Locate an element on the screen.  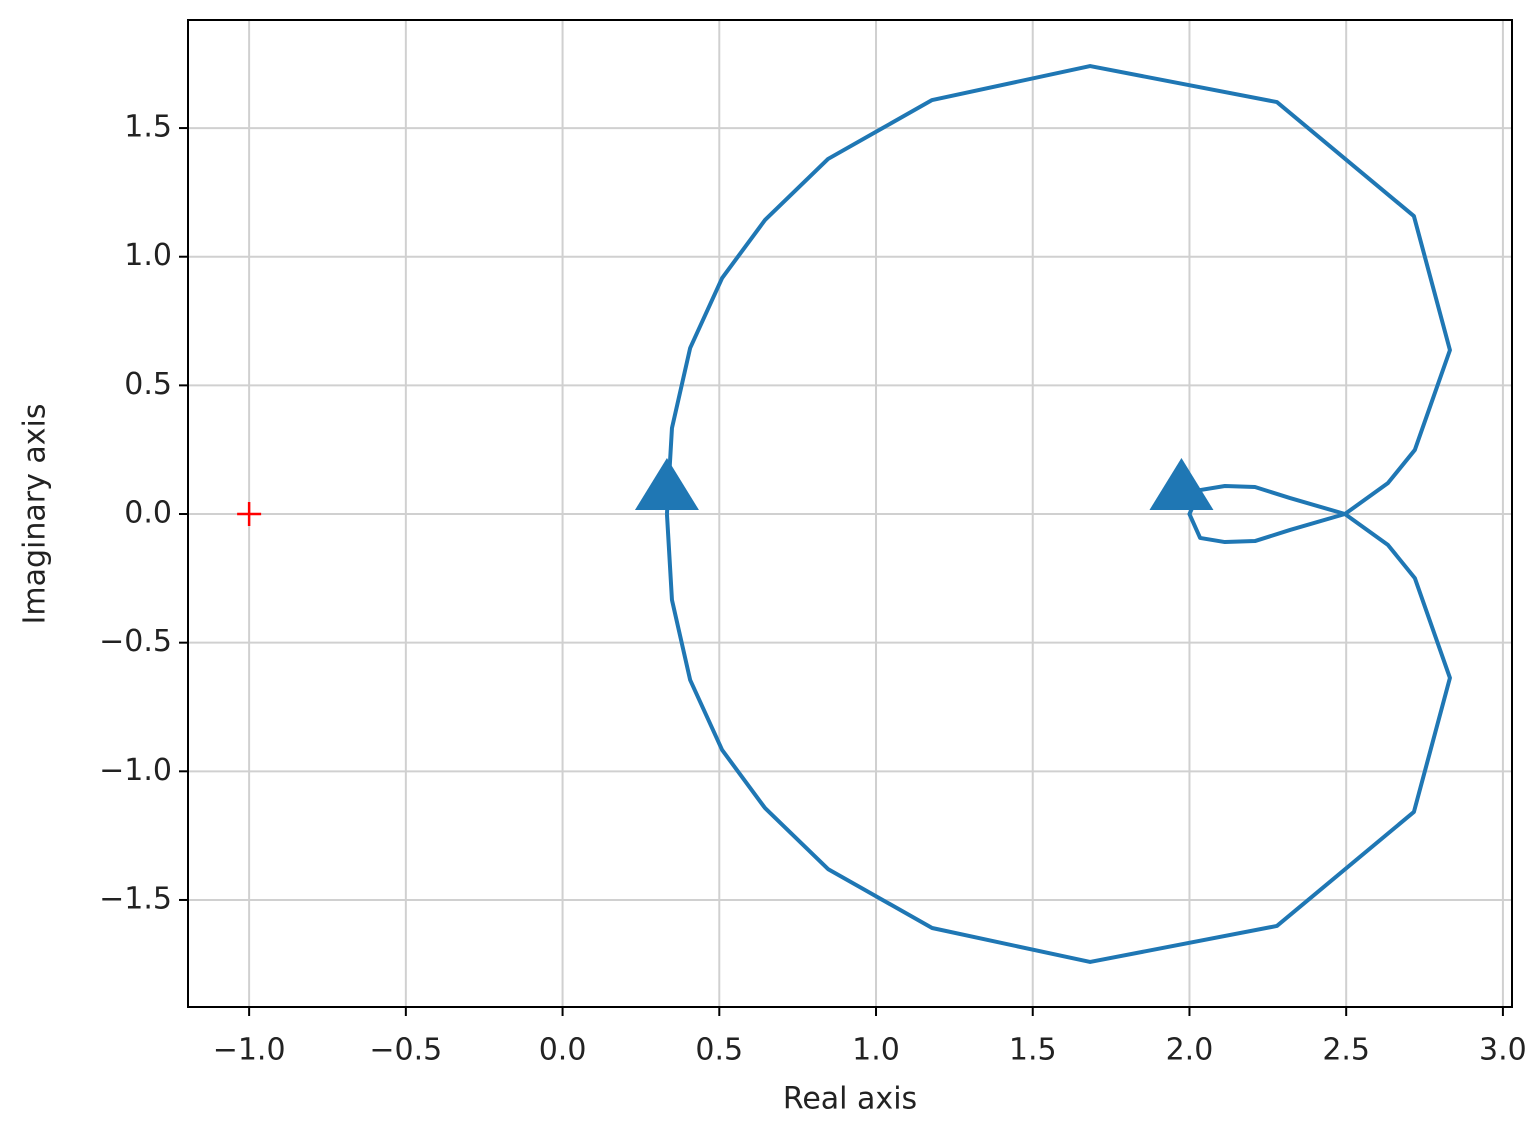
critical-point is located at coordinates (249, 514).